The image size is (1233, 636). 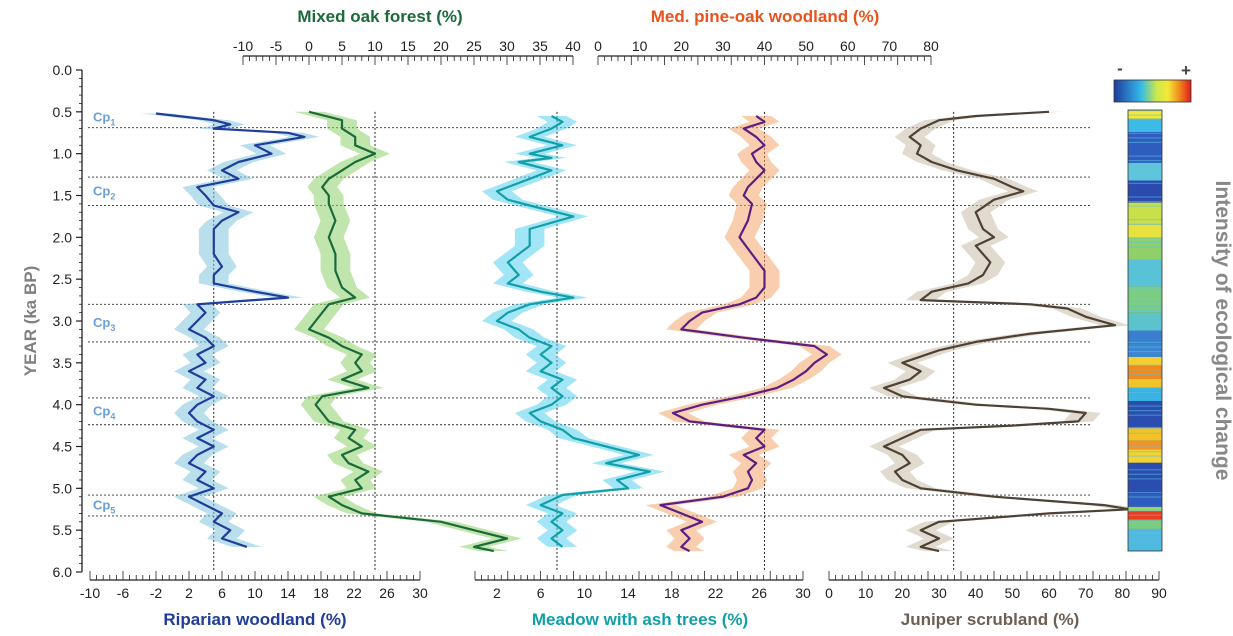 What do you see at coordinates (156, 593) in the screenshot?
I see `x-tick-label: -2` at bounding box center [156, 593].